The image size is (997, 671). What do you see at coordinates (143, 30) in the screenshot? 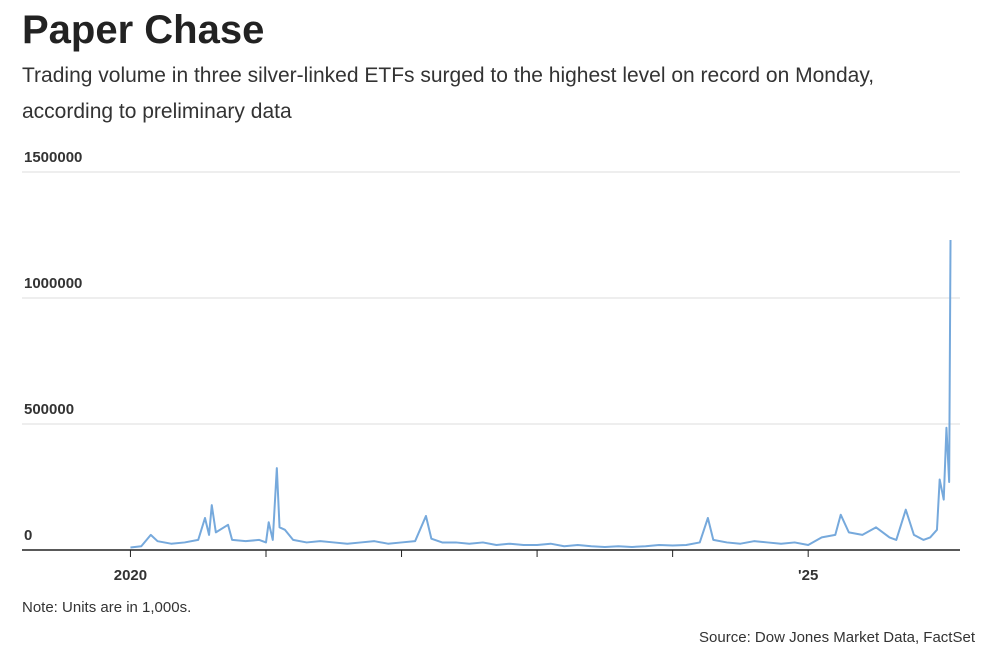
I see `chart-title: Paper Chase` at bounding box center [143, 30].